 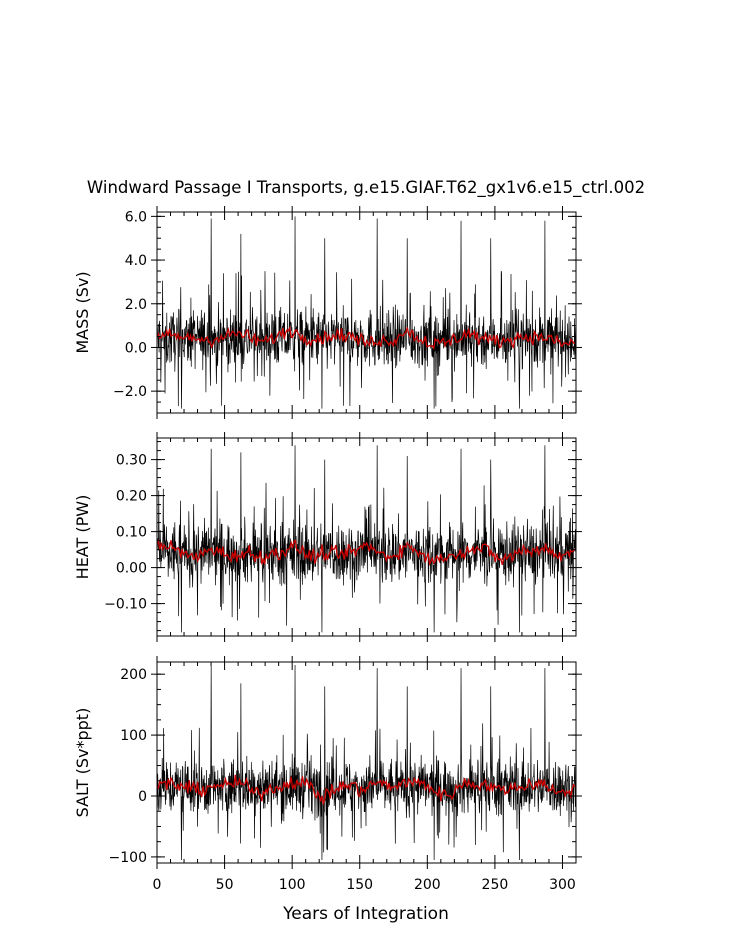 What do you see at coordinates (133, 736) in the screenshot?
I see `y-tick-label: 100` at bounding box center [133, 736].